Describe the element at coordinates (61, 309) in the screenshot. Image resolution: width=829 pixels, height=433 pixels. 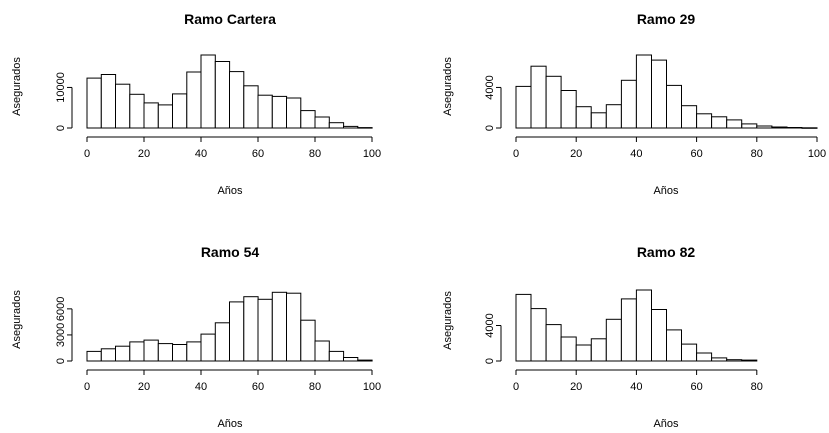
I see `y-tick-label: 6000` at that location.